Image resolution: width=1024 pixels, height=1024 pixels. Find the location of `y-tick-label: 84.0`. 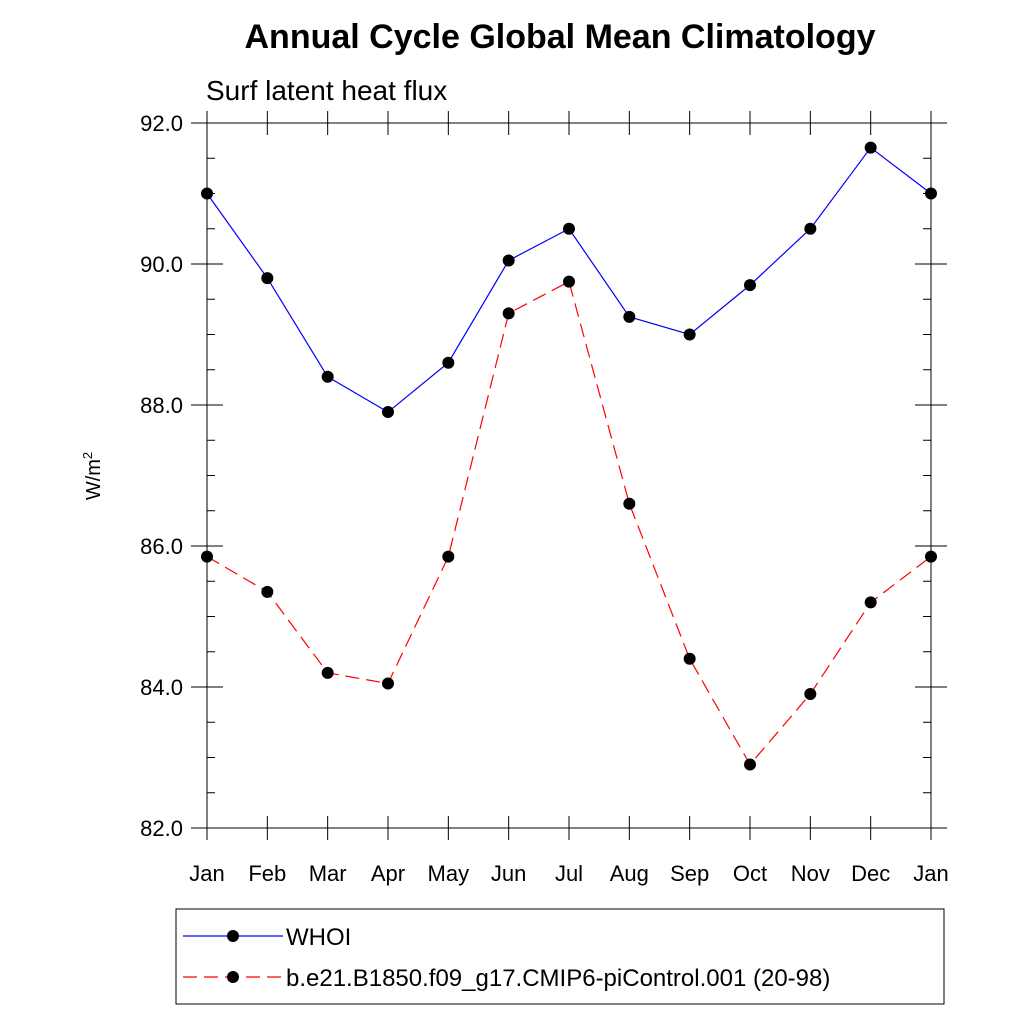

y-tick-label: 84.0 is located at coordinates (161, 687).